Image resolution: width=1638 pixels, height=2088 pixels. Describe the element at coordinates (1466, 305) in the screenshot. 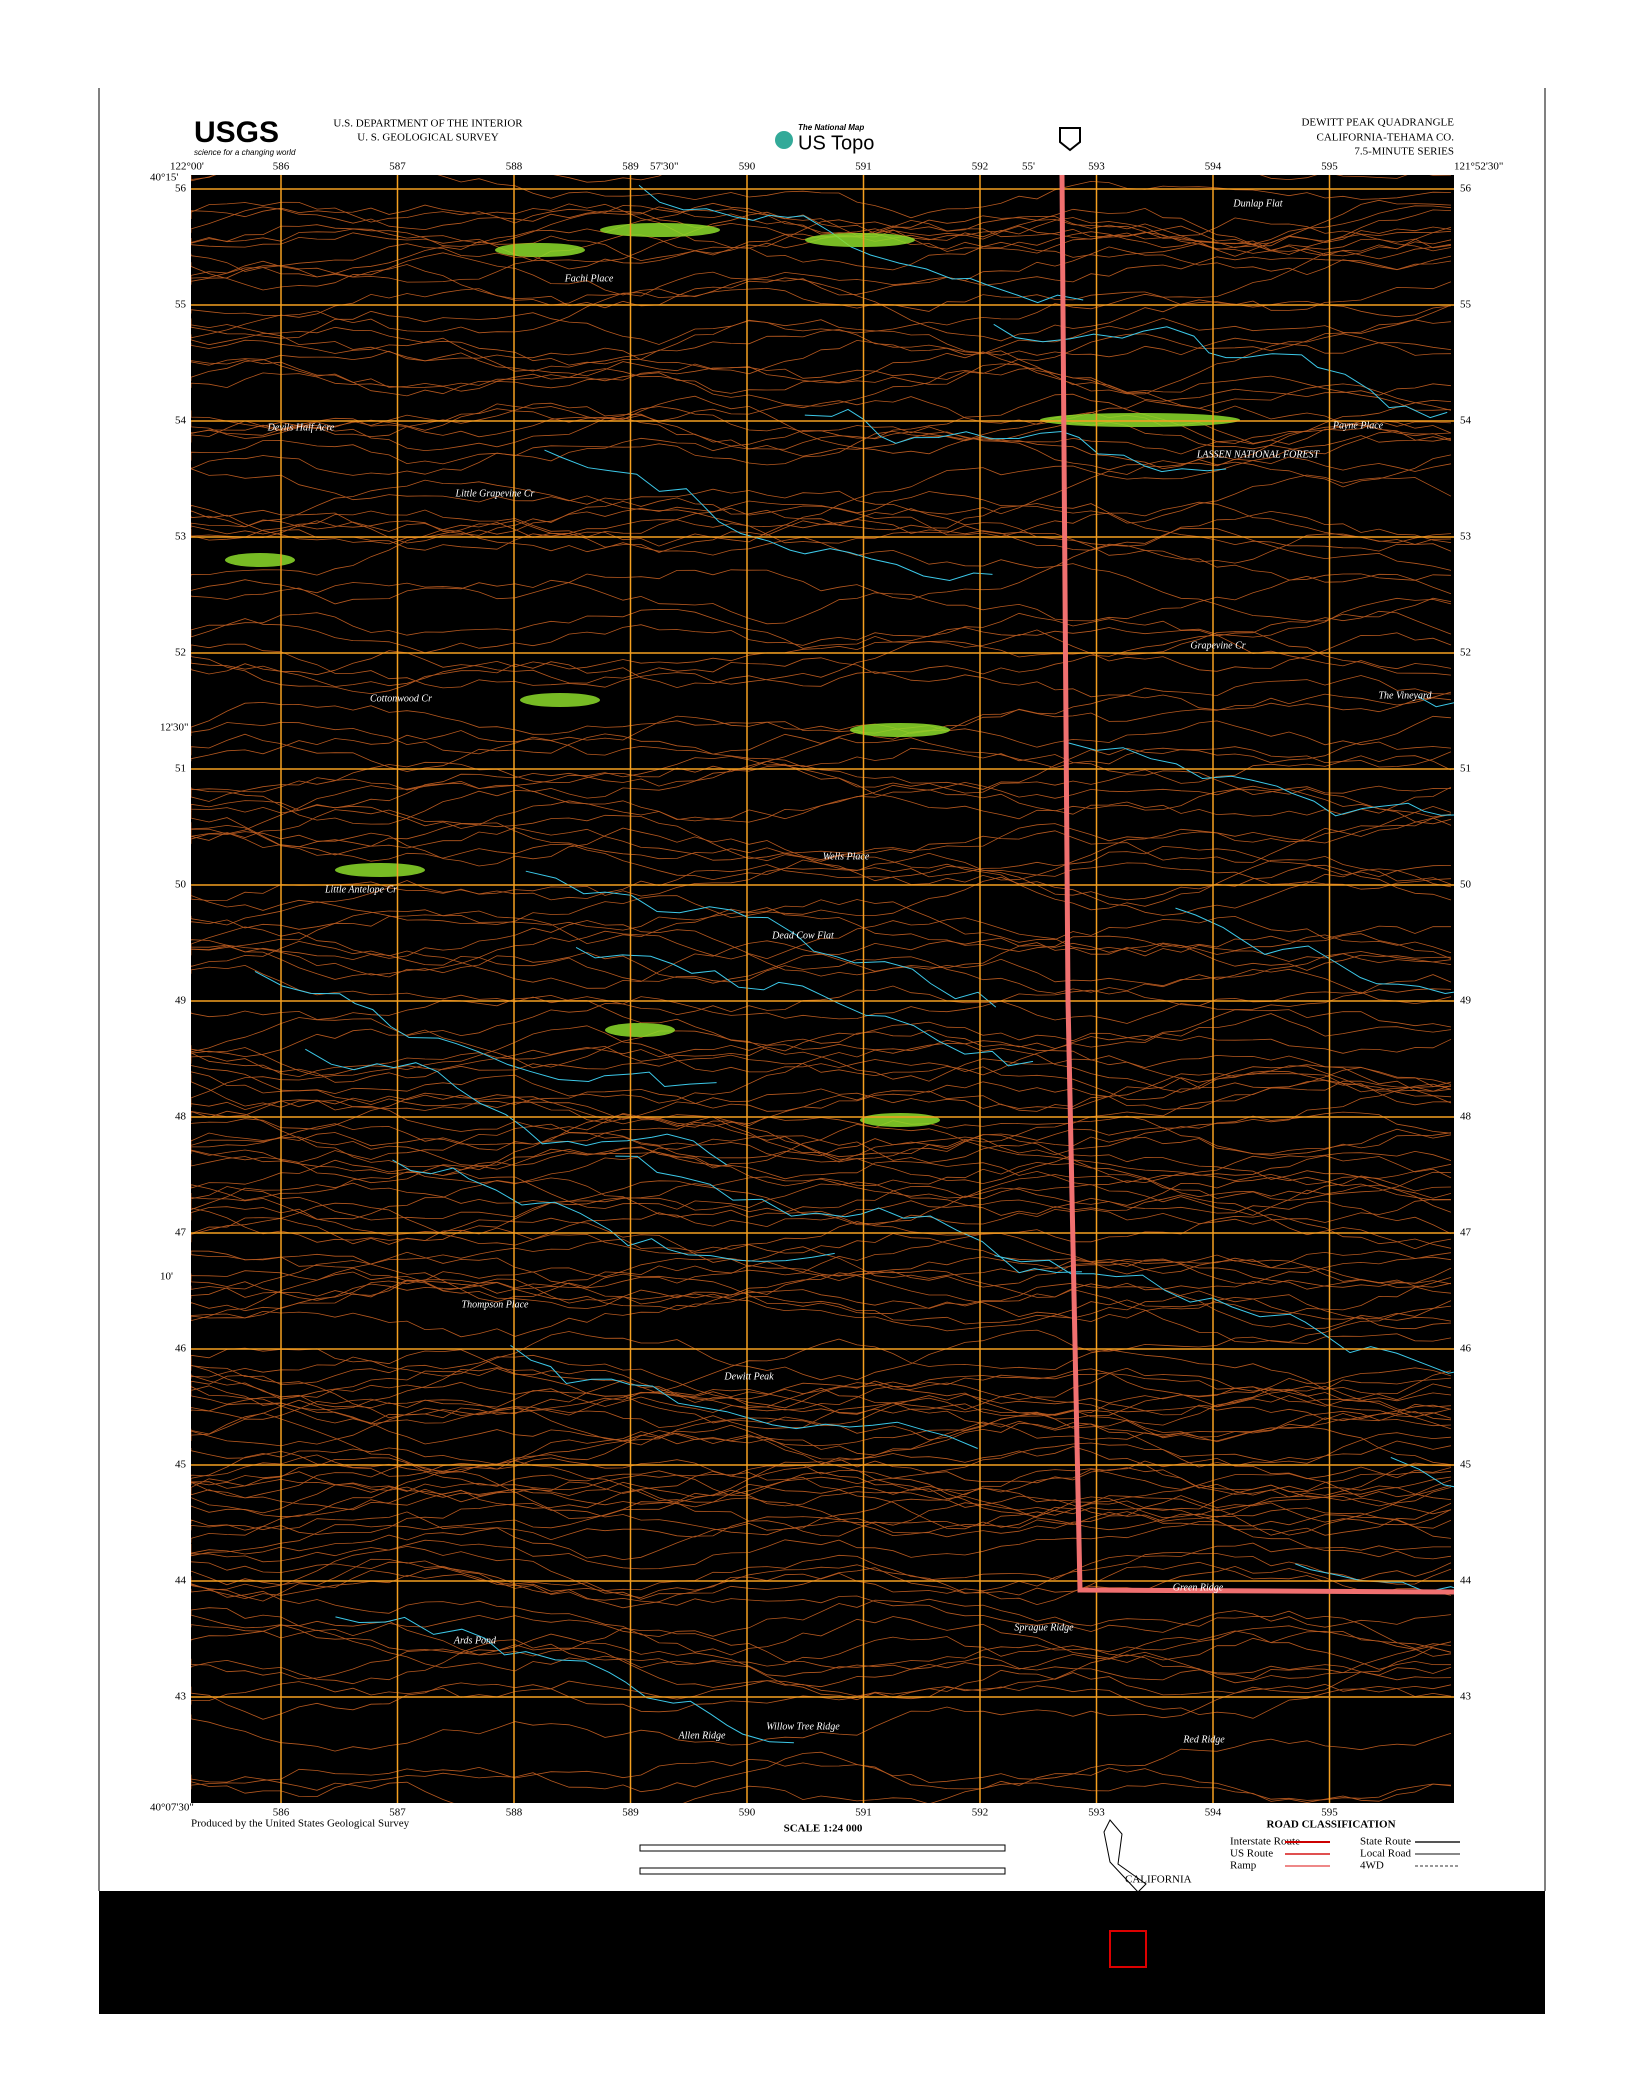

I see `northing-label: 55` at that location.